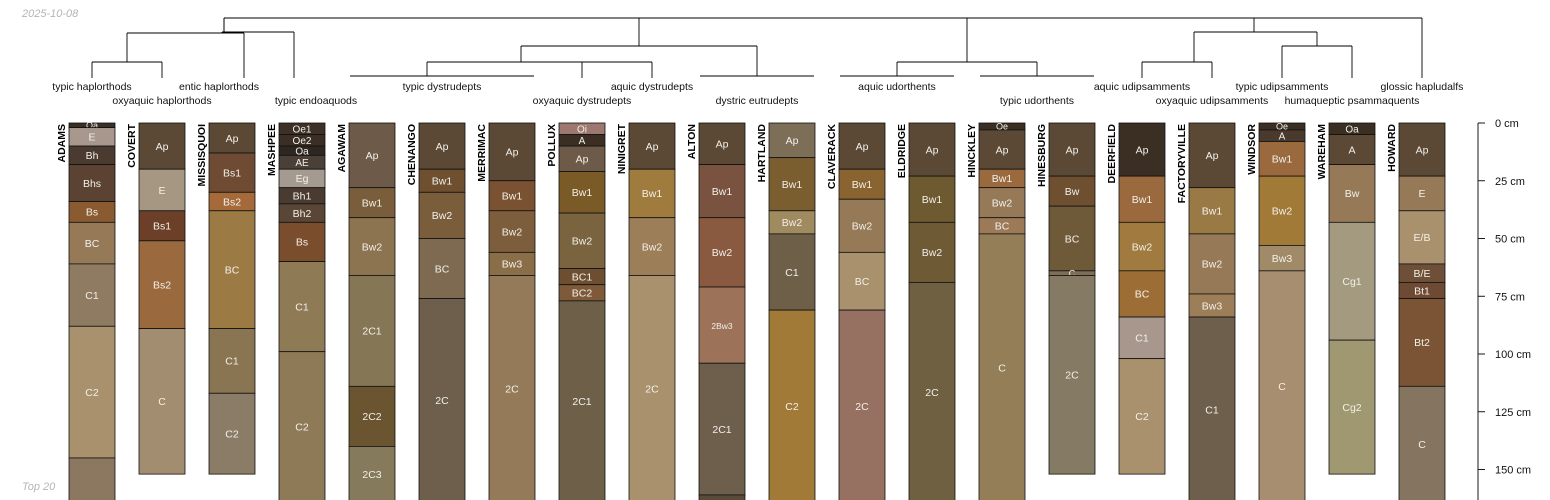  I want to click on horizon-covert-bs2, so click(162, 284).